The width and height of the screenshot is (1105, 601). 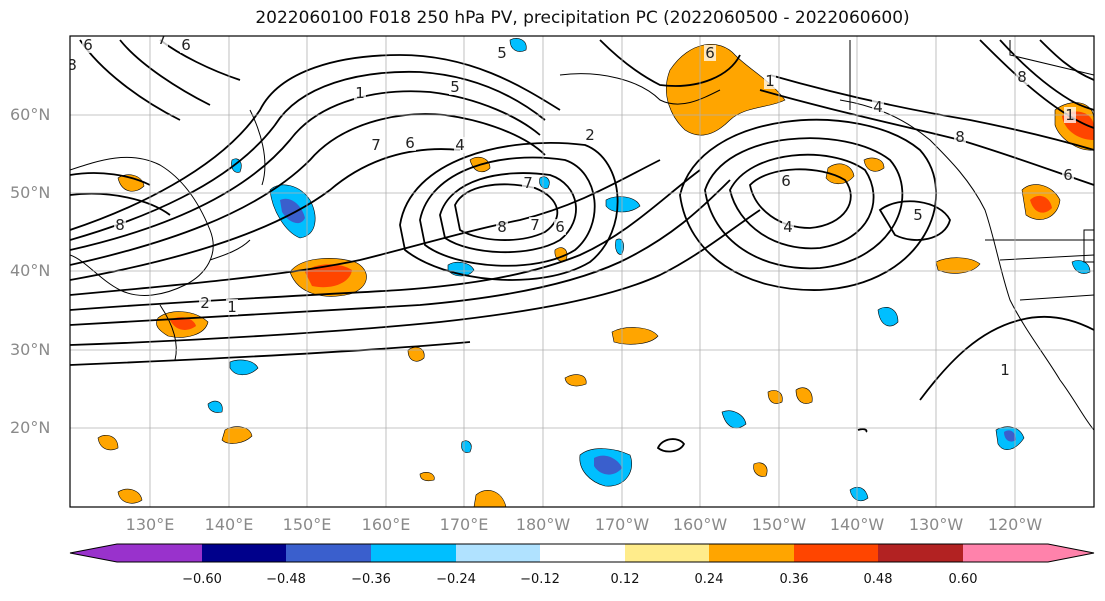 I want to click on lon-label-150e: 150°E, so click(x=307, y=524).